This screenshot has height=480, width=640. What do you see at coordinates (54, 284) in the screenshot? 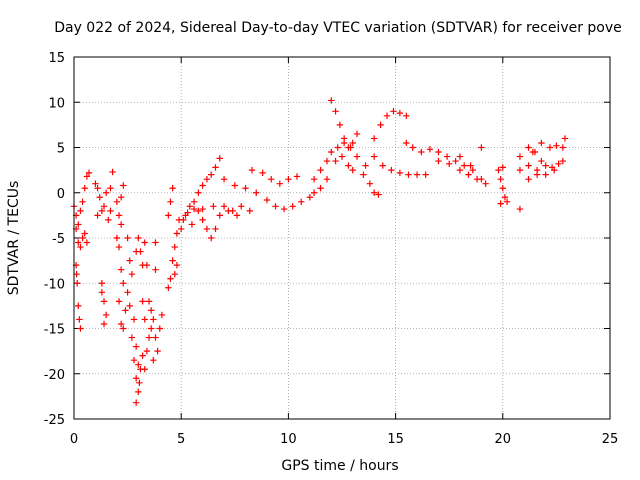
I see `y-tick-label: -10` at bounding box center [54, 284].